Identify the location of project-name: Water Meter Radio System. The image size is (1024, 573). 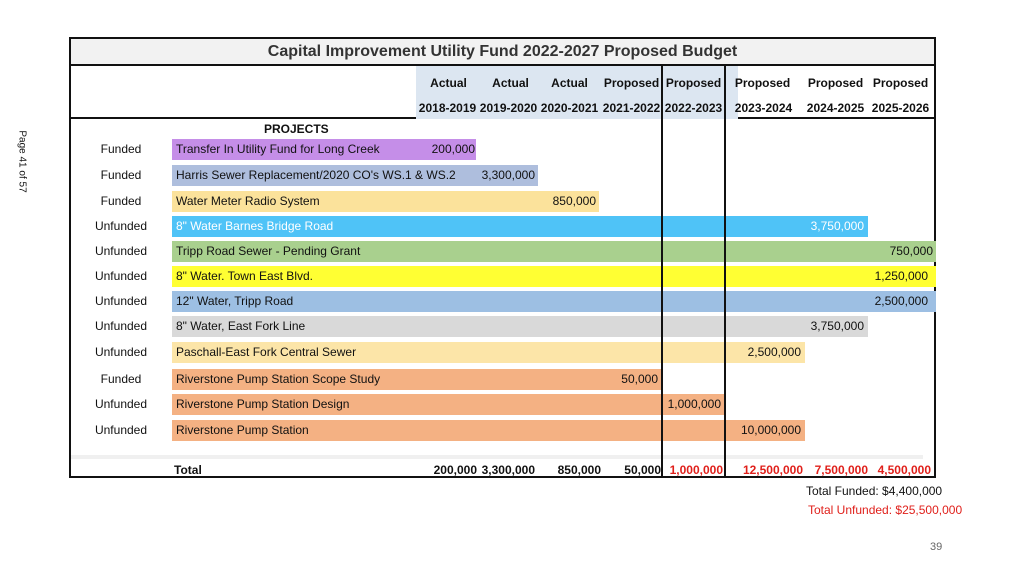
(248, 201).